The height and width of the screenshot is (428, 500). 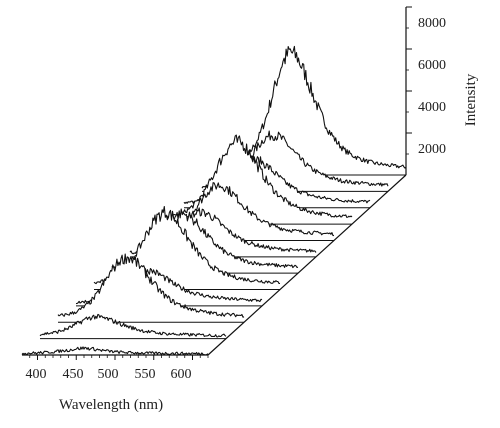 I want to click on z-axis-title: Intensity, so click(x=471, y=99).